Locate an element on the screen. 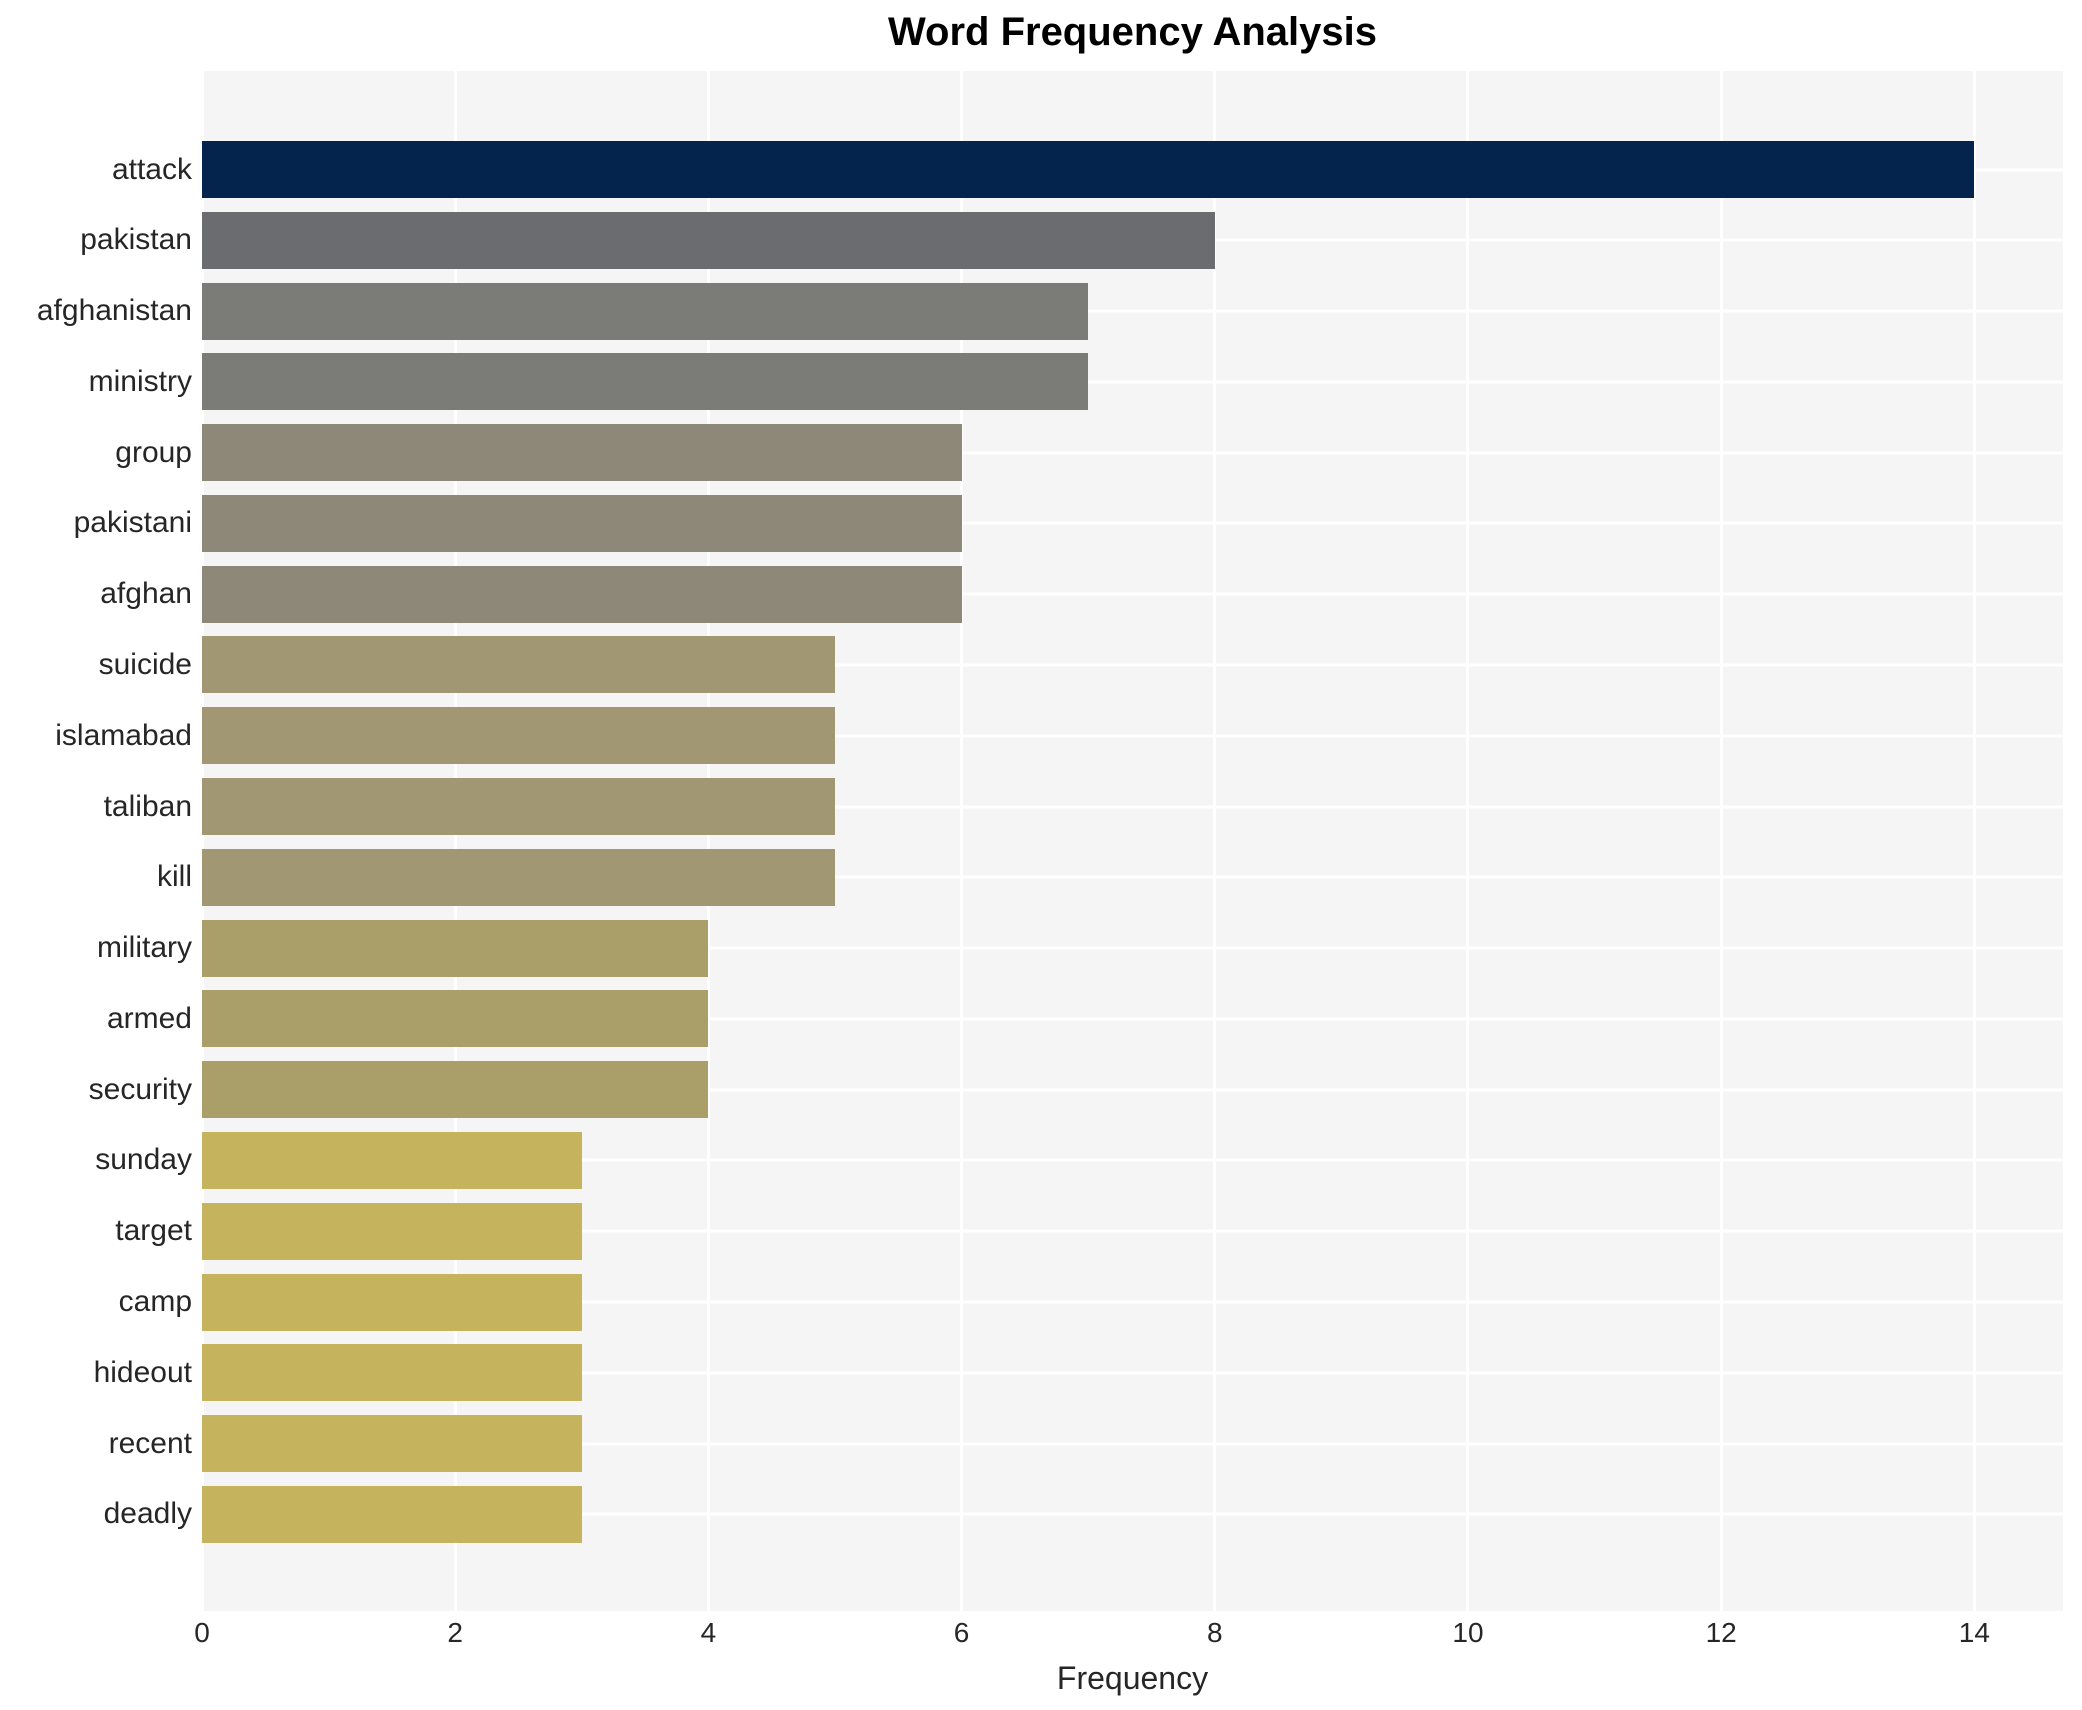  y-label-deadly: deadly is located at coordinates (147, 1514).